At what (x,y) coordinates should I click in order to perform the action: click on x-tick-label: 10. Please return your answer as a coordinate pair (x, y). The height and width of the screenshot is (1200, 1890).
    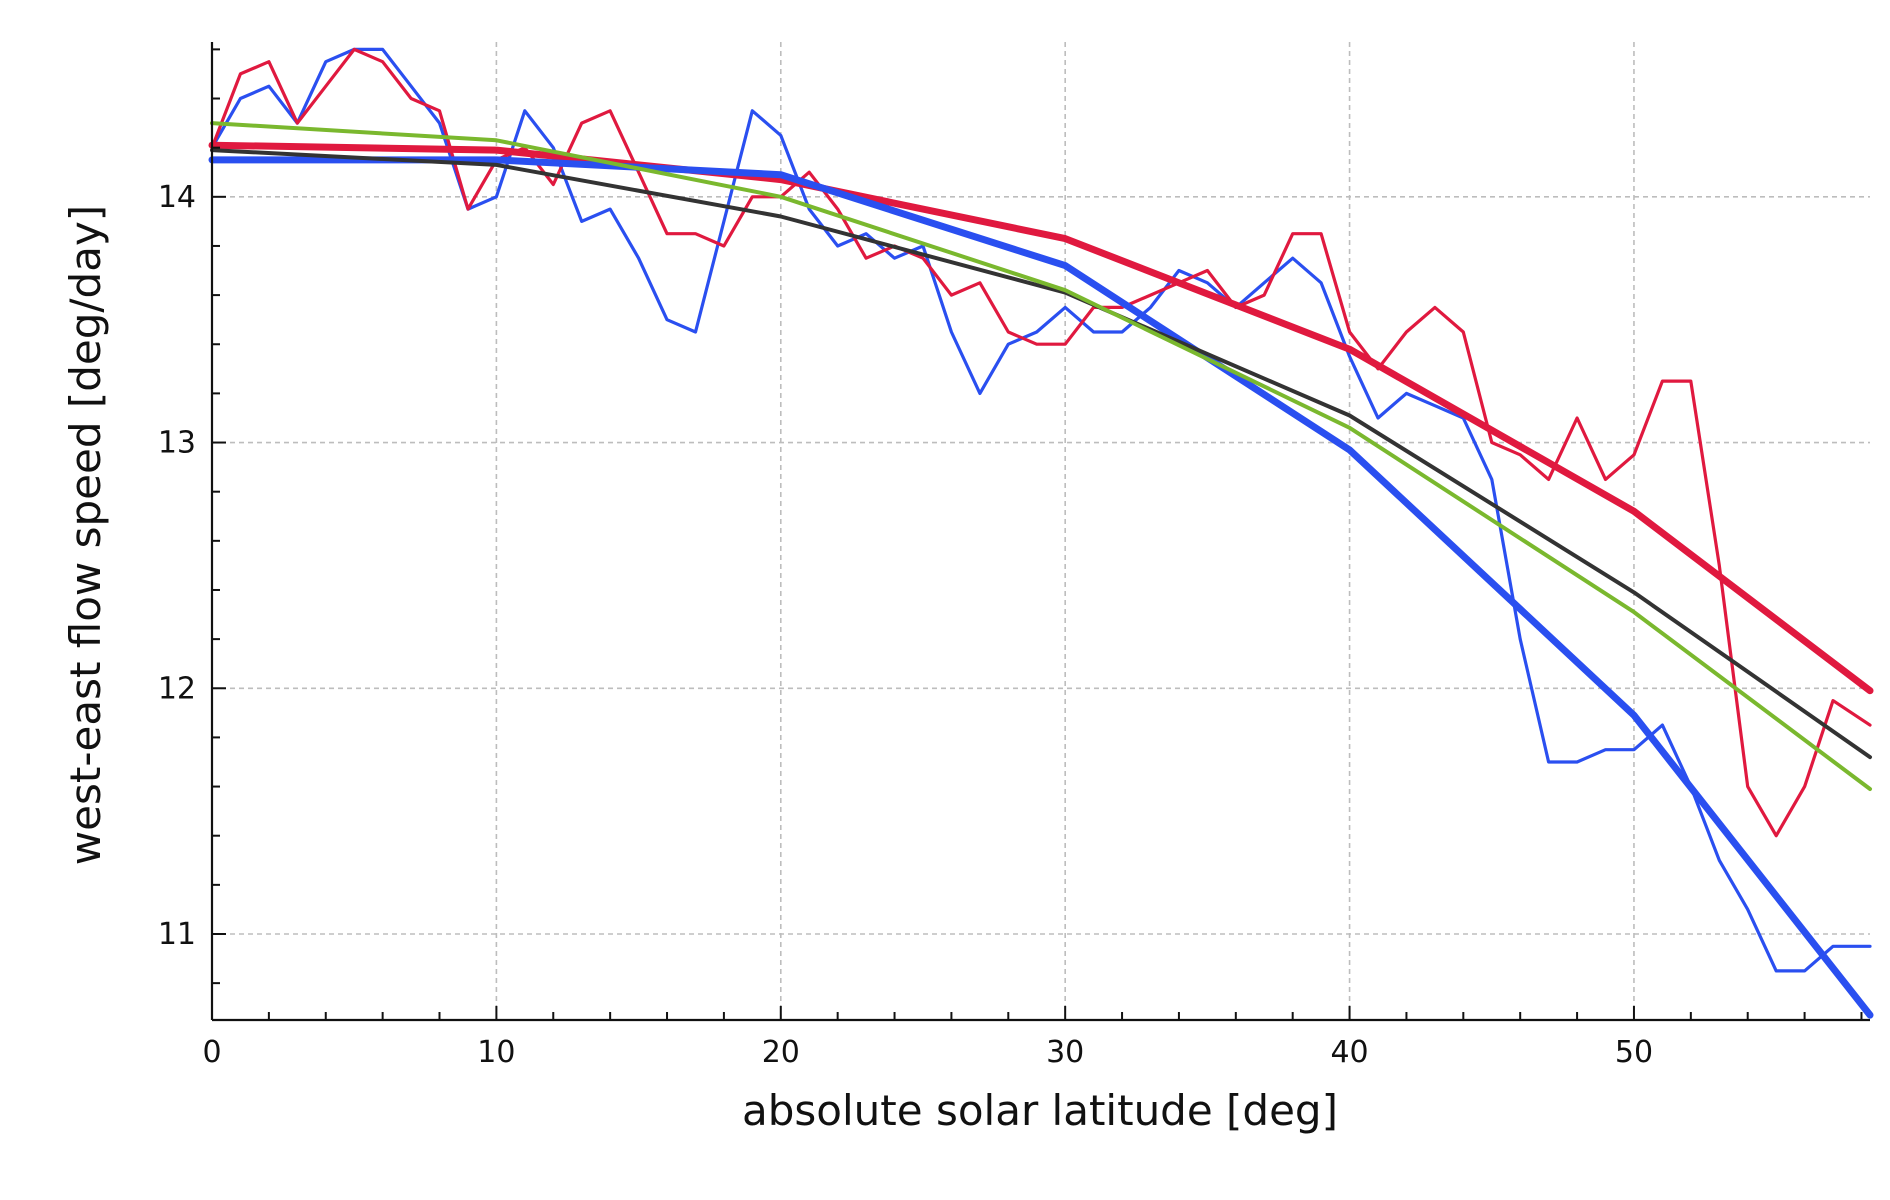
    Looking at the image, I should click on (496, 1052).